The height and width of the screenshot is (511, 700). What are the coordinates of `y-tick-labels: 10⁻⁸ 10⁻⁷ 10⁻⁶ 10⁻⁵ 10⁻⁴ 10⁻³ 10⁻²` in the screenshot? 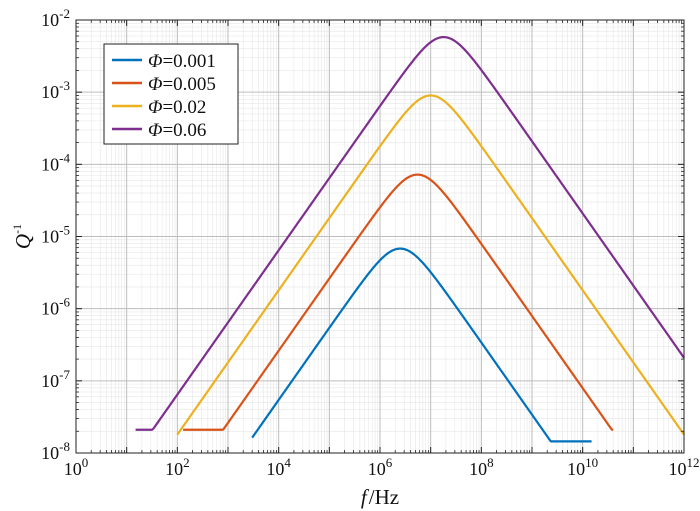 It's located at (55, 234).